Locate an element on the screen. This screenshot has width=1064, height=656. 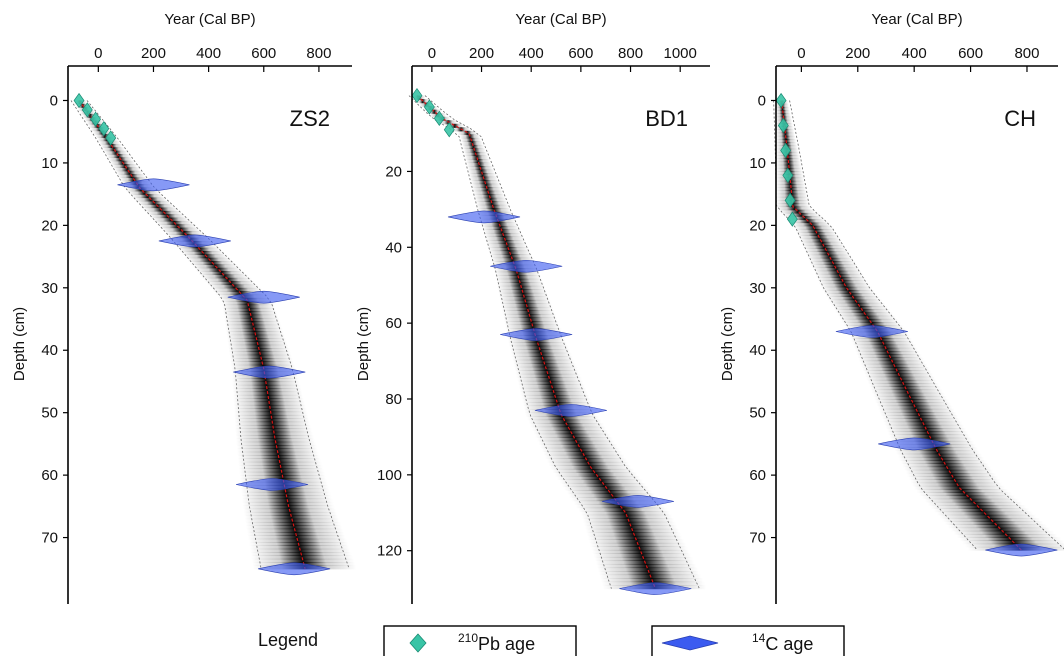
legend-pb-label: 210Pb age is located at coordinates (496, 642).